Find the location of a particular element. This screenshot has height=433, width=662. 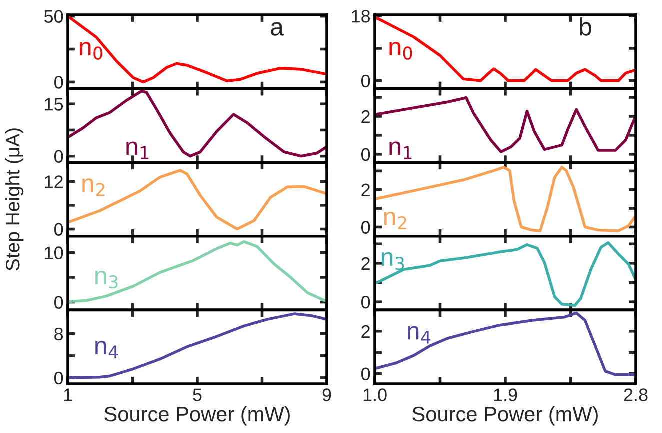

x-tick-label: 1.0 is located at coordinates (375, 395).